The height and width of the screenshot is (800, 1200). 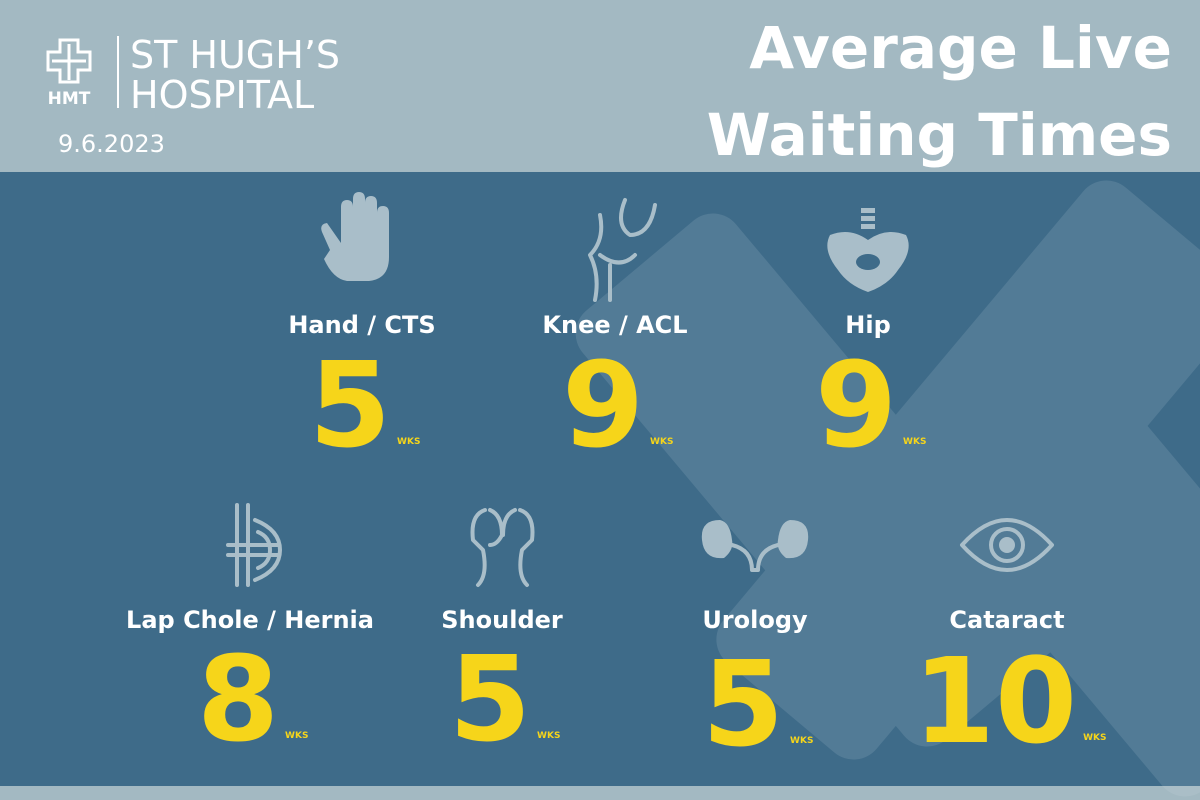 What do you see at coordinates (254, 545) in the screenshot?
I see `hernia-icon` at bounding box center [254, 545].